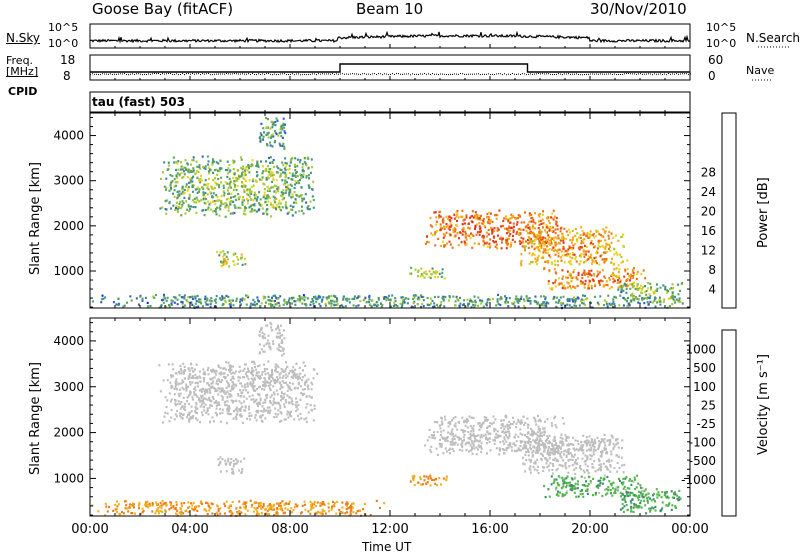 Image resolution: width=800 pixels, height=554 pixels. Describe the element at coordinates (712, 290) in the screenshot. I see `colorbar-tick-label: 4` at that location.